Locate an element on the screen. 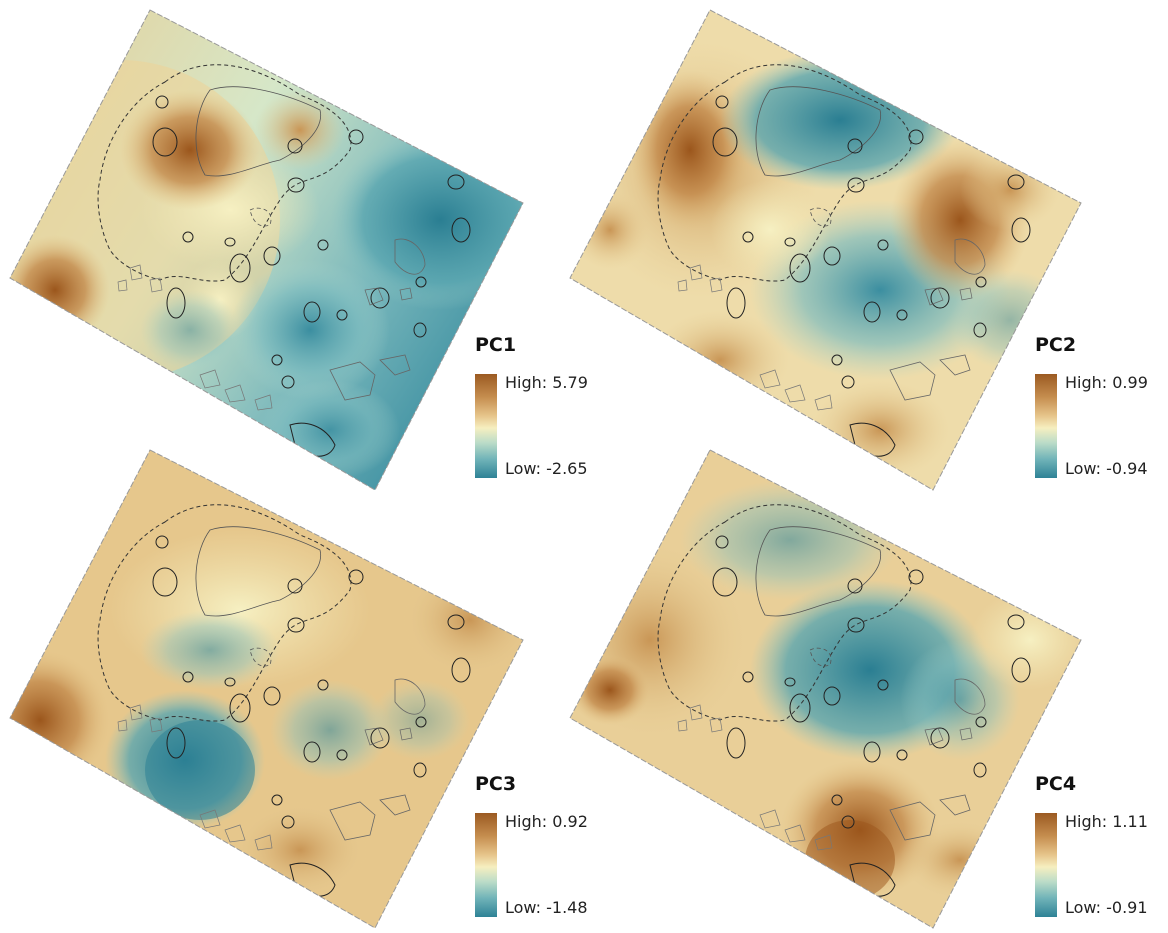 This screenshot has height=933, width=1168. legend-high-pc2: High: 0.99 is located at coordinates (1106, 382).